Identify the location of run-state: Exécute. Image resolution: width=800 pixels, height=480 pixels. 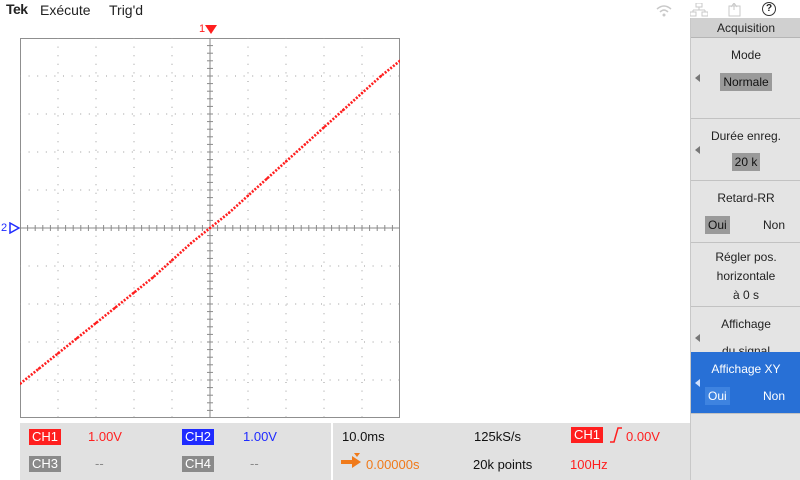
(65, 10).